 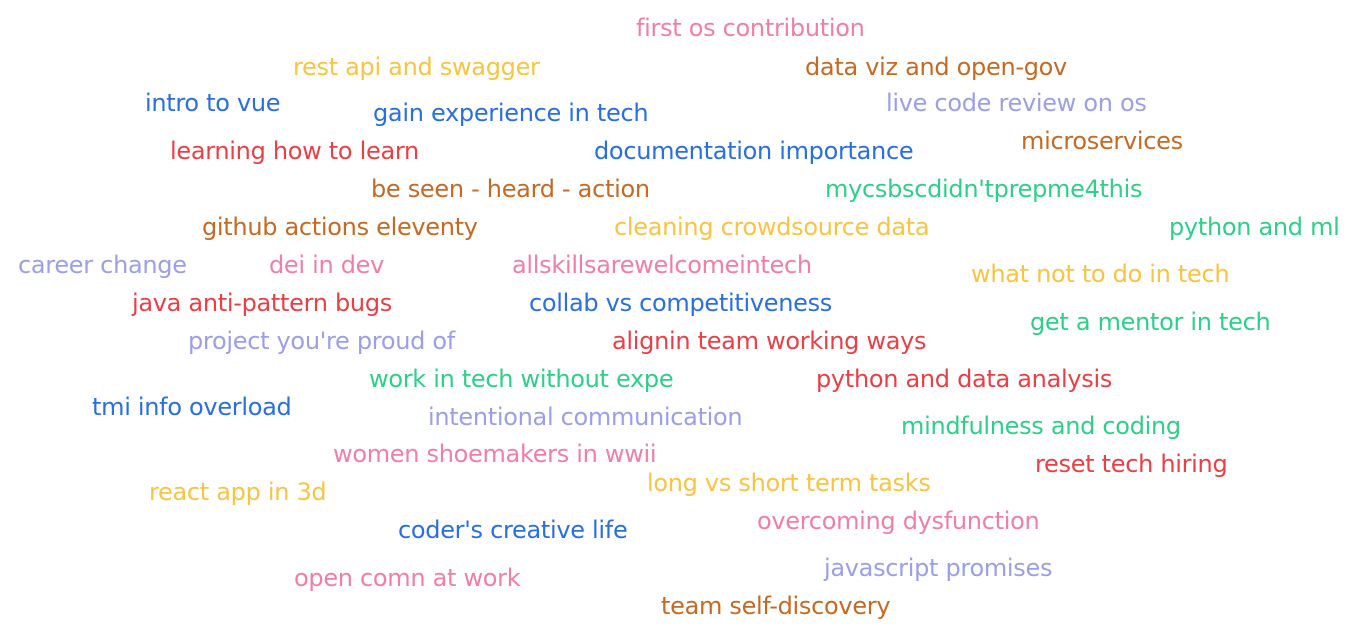 What do you see at coordinates (1150, 322) in the screenshot?
I see `word-get-a-mentor-in-tech: get a mentor in tech` at bounding box center [1150, 322].